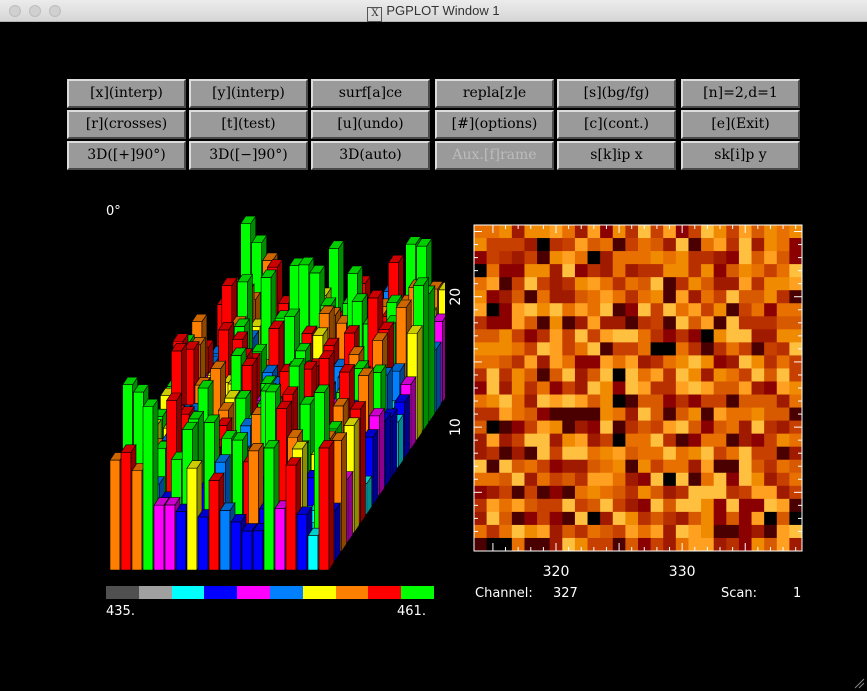 Image resolution: width=867 pixels, height=691 pixels. Describe the element at coordinates (740, 124) in the screenshot. I see `command-button: [e](Exit)` at that location.